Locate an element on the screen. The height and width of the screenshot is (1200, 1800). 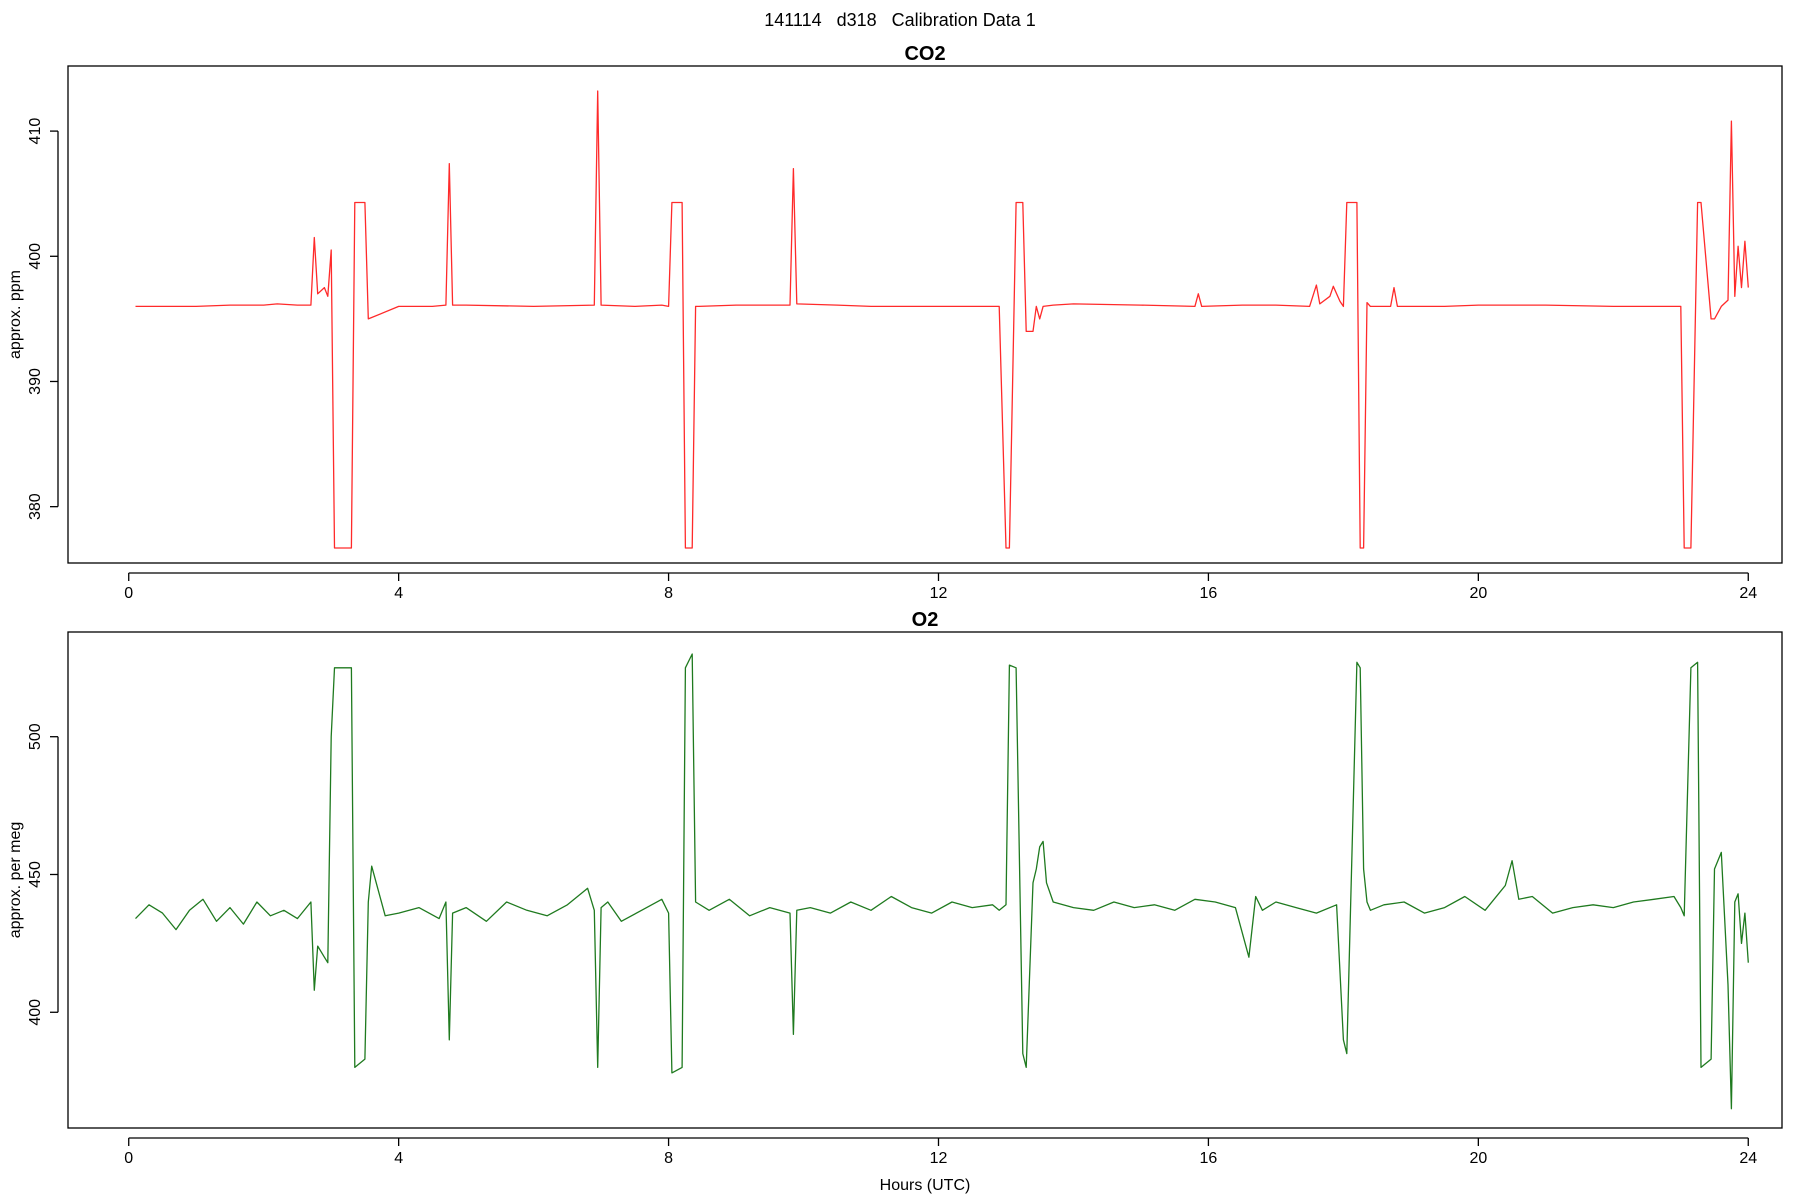
co2-x-tick-label: 12 is located at coordinates (939, 593).